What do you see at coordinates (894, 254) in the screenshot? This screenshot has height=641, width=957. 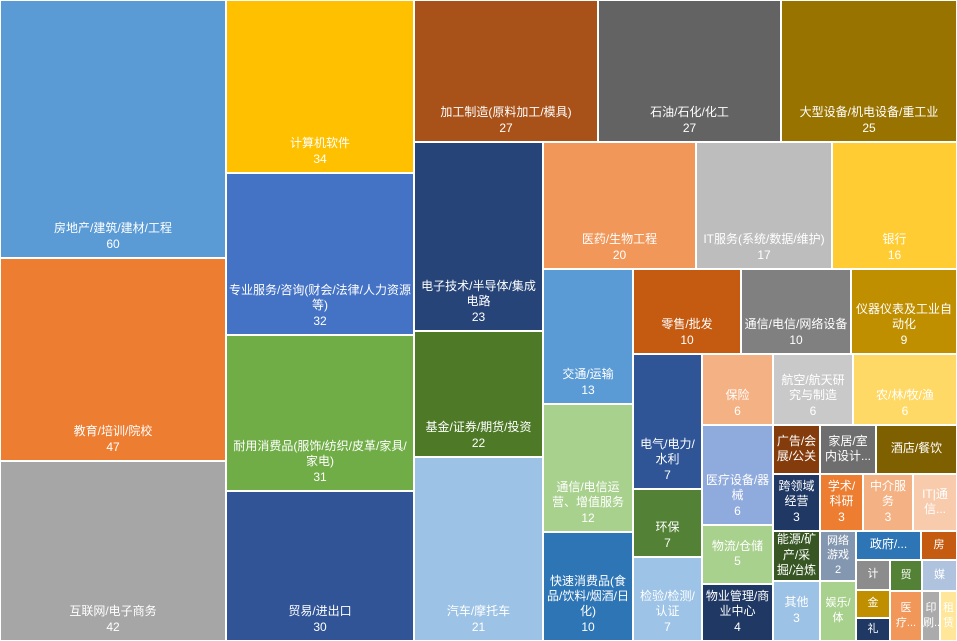 I see `tile-value: 16` at bounding box center [894, 254].